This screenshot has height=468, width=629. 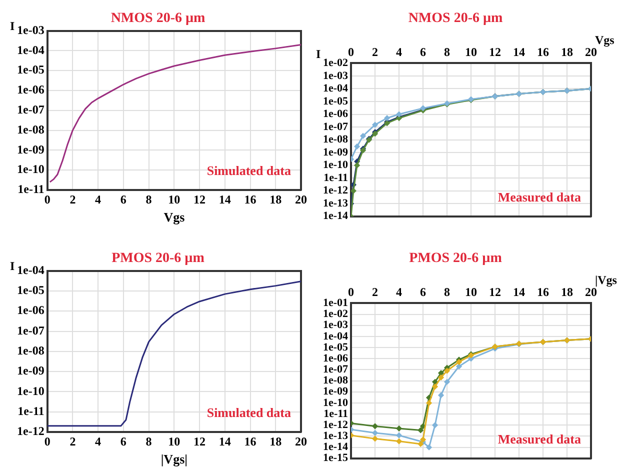 I want to click on x-axis-title: |Vgs|, so click(x=174, y=459).